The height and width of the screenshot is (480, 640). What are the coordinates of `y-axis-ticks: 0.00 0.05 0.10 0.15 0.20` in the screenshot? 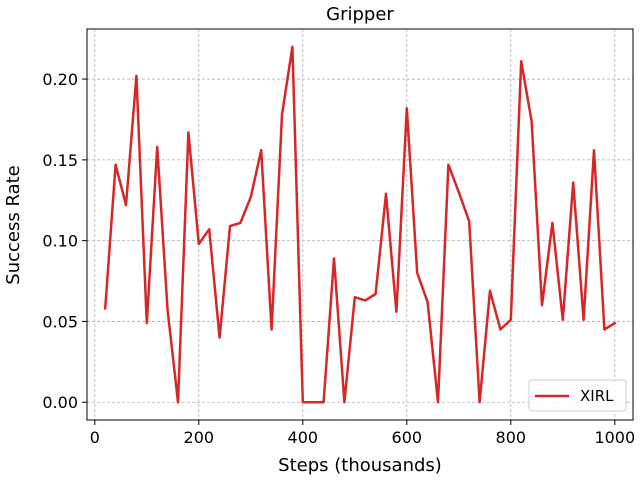 It's located at (64, 241).